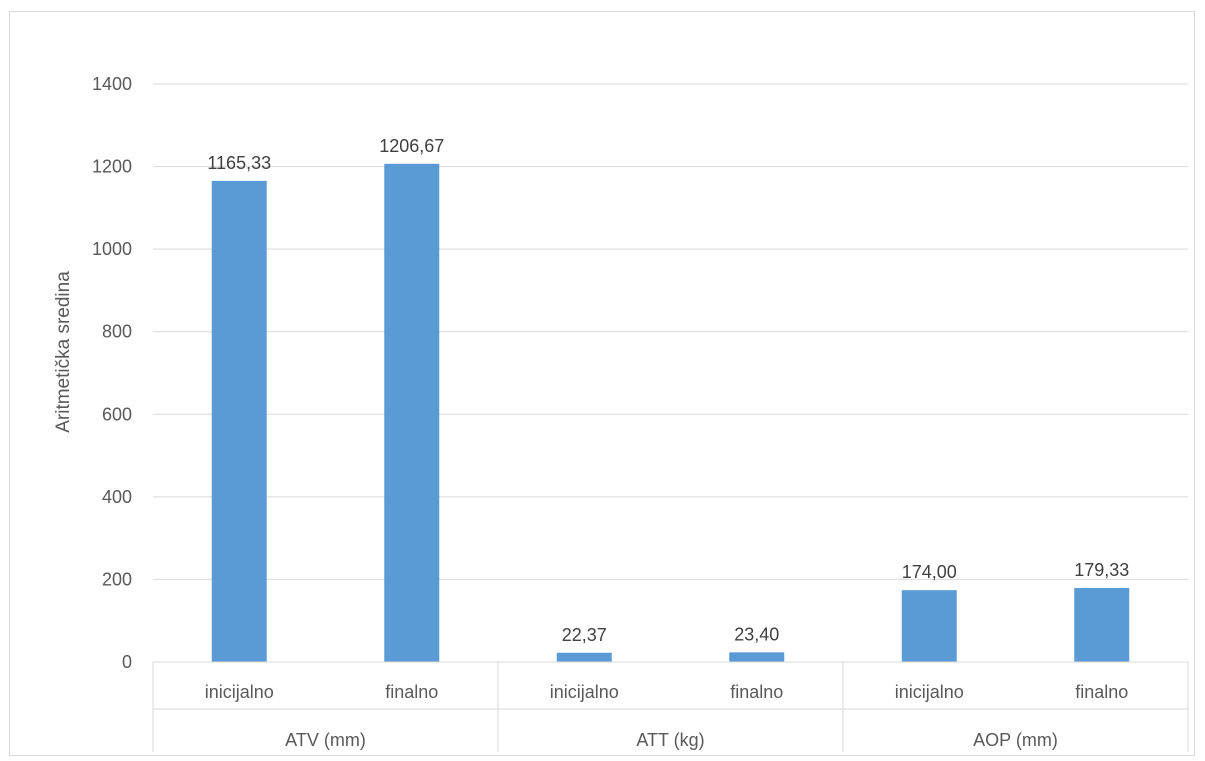  What do you see at coordinates (584, 635) in the screenshot?
I see `data-label: 22,37` at bounding box center [584, 635].